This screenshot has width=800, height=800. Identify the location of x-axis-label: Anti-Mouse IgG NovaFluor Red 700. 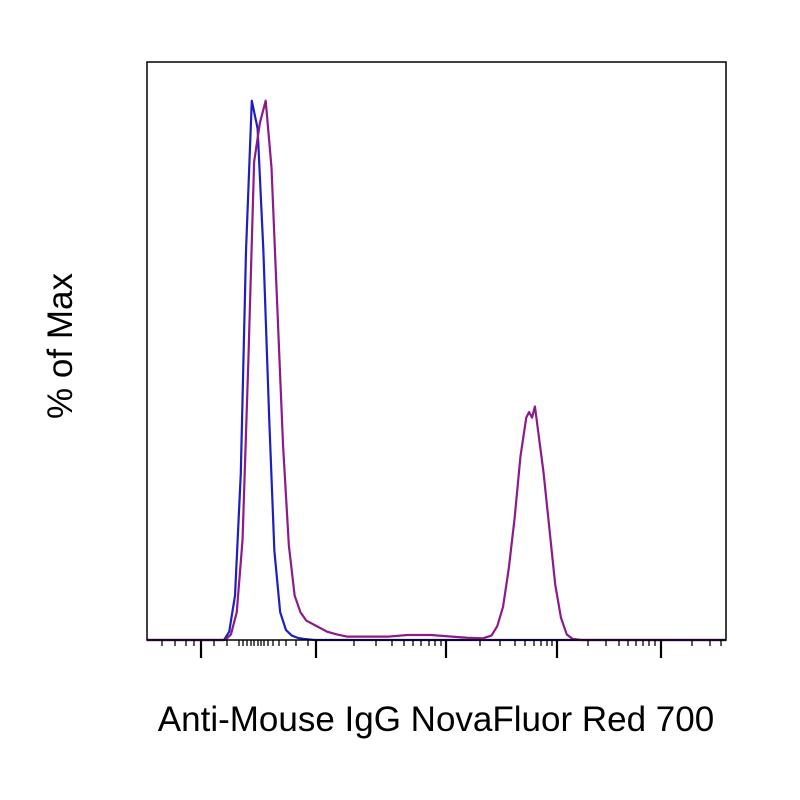
(436, 719).